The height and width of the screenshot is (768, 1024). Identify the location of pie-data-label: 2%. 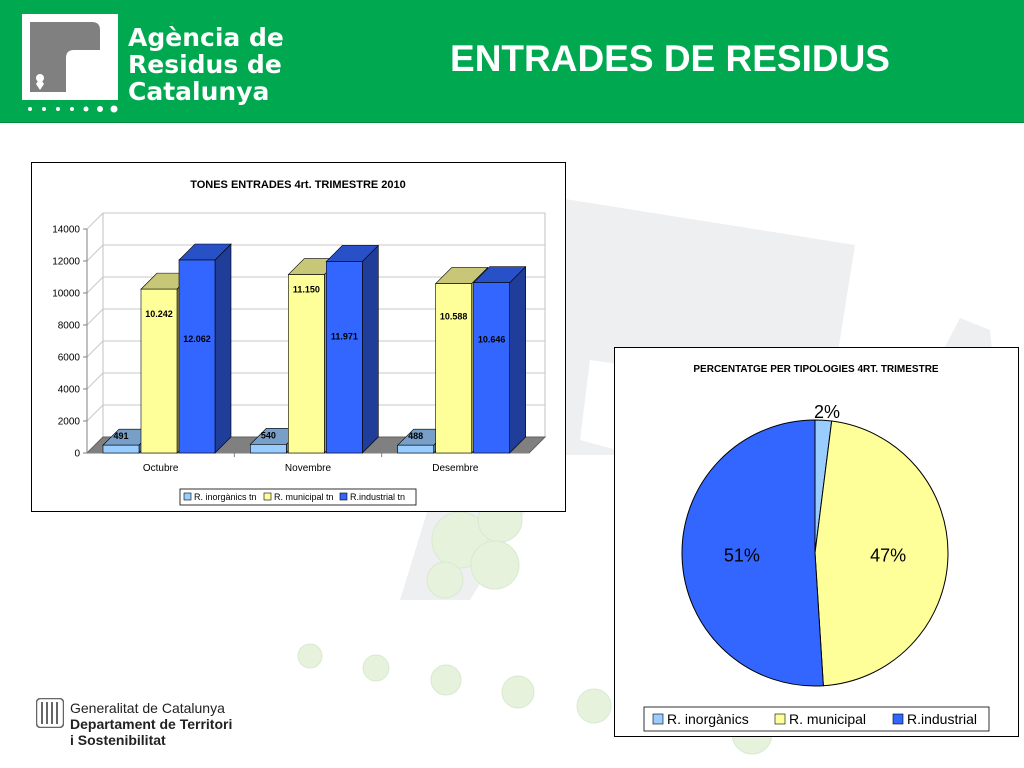
(827, 412).